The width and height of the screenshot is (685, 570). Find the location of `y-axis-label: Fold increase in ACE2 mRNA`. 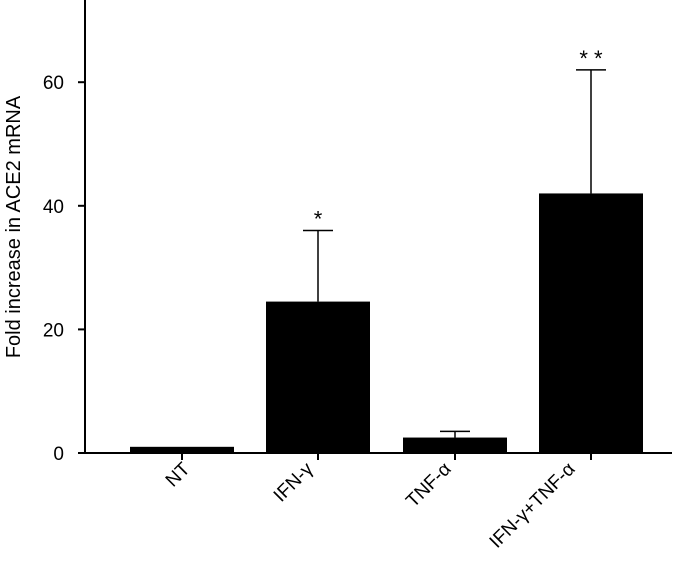

y-axis-label: Fold increase in ACE2 mRNA is located at coordinates (14, 226).